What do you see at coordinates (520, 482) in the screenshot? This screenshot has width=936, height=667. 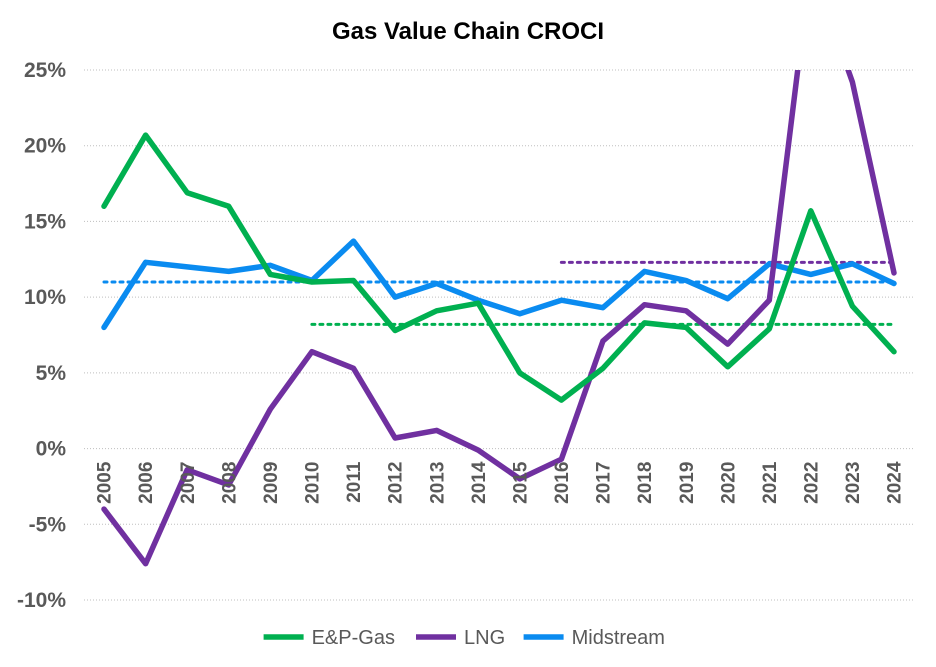 I see `x-tick-label: 2015` at bounding box center [520, 482].